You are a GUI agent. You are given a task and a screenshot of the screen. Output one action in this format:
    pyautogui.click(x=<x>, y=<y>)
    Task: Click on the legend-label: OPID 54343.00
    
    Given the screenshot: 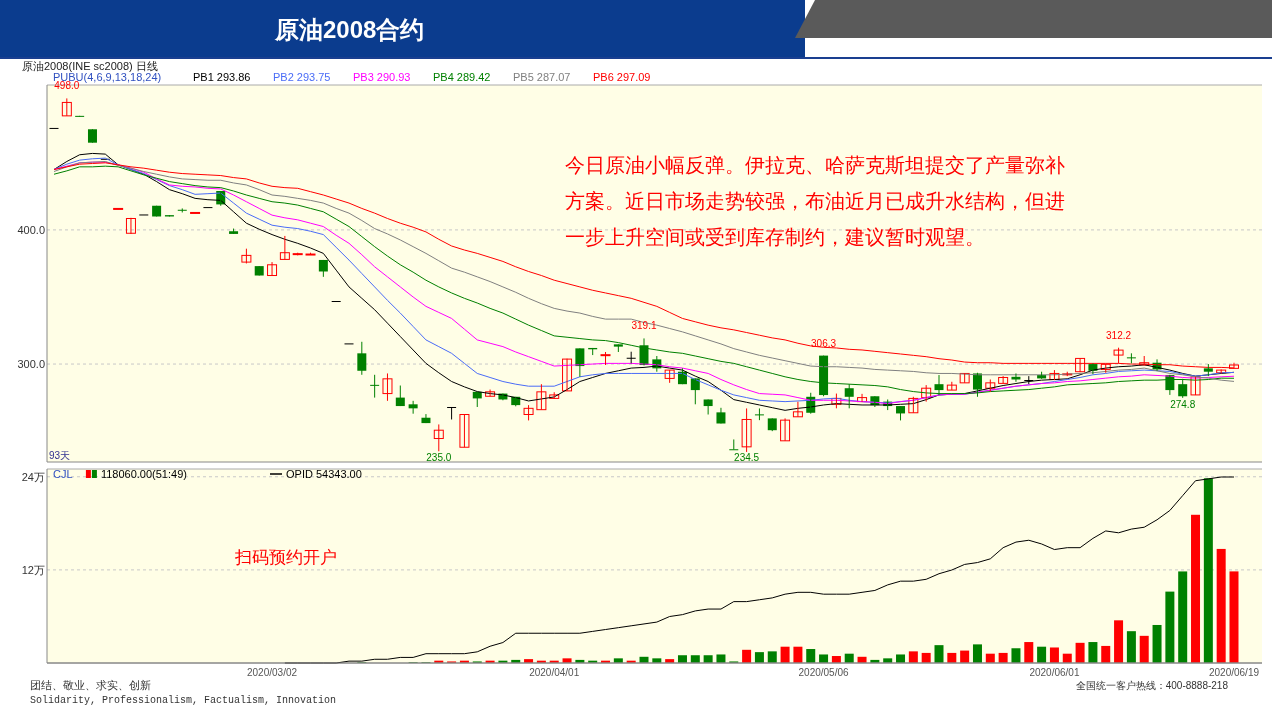 What is the action you would take?
    pyautogui.click(x=324, y=474)
    